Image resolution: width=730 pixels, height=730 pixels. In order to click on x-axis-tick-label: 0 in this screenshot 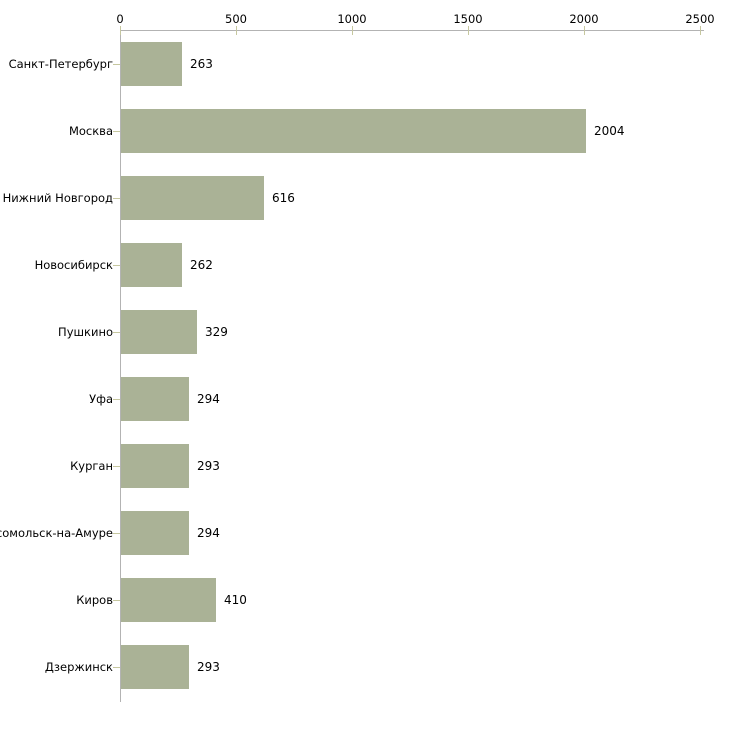, I will do `click(120, 19)`.